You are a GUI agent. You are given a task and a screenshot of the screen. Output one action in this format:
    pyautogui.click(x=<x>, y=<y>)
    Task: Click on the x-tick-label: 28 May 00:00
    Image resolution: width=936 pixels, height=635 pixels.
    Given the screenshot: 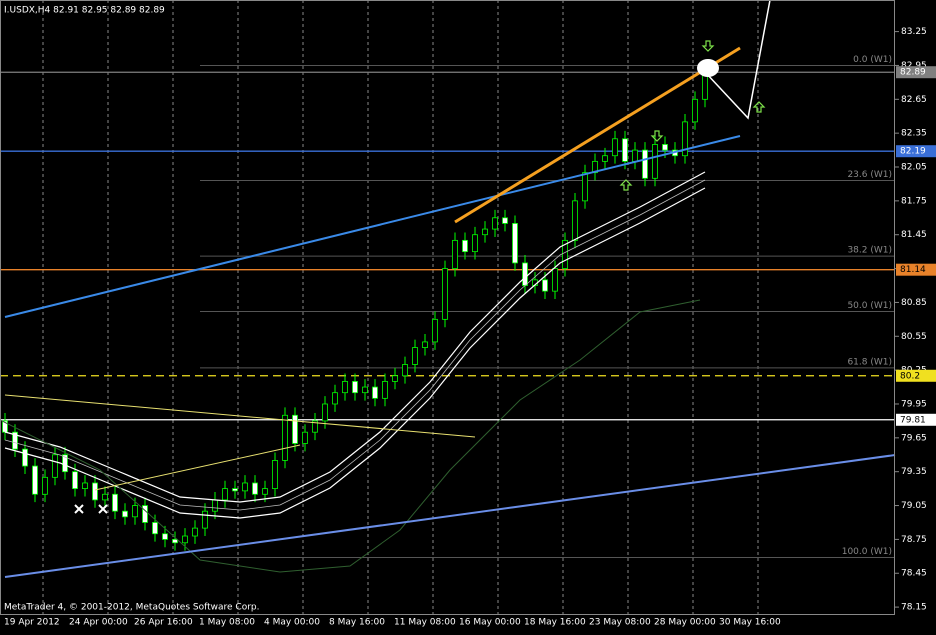 What is the action you would take?
    pyautogui.click(x=685, y=623)
    